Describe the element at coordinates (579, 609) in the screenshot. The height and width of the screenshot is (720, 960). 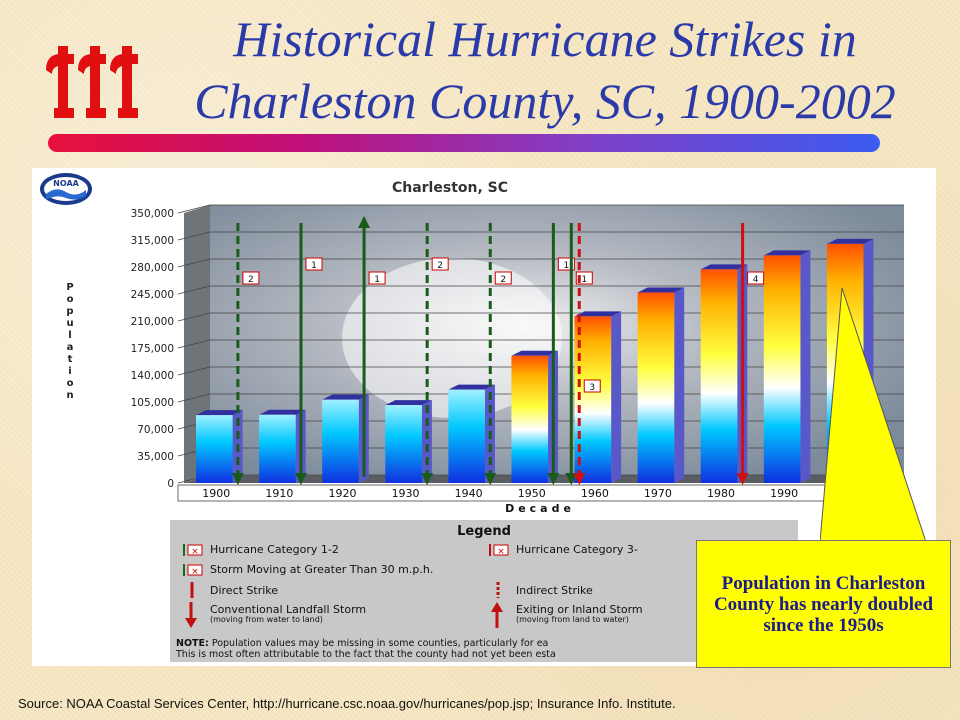
I see `legend-exiting-label: Exiting or Inland Storm` at that location.